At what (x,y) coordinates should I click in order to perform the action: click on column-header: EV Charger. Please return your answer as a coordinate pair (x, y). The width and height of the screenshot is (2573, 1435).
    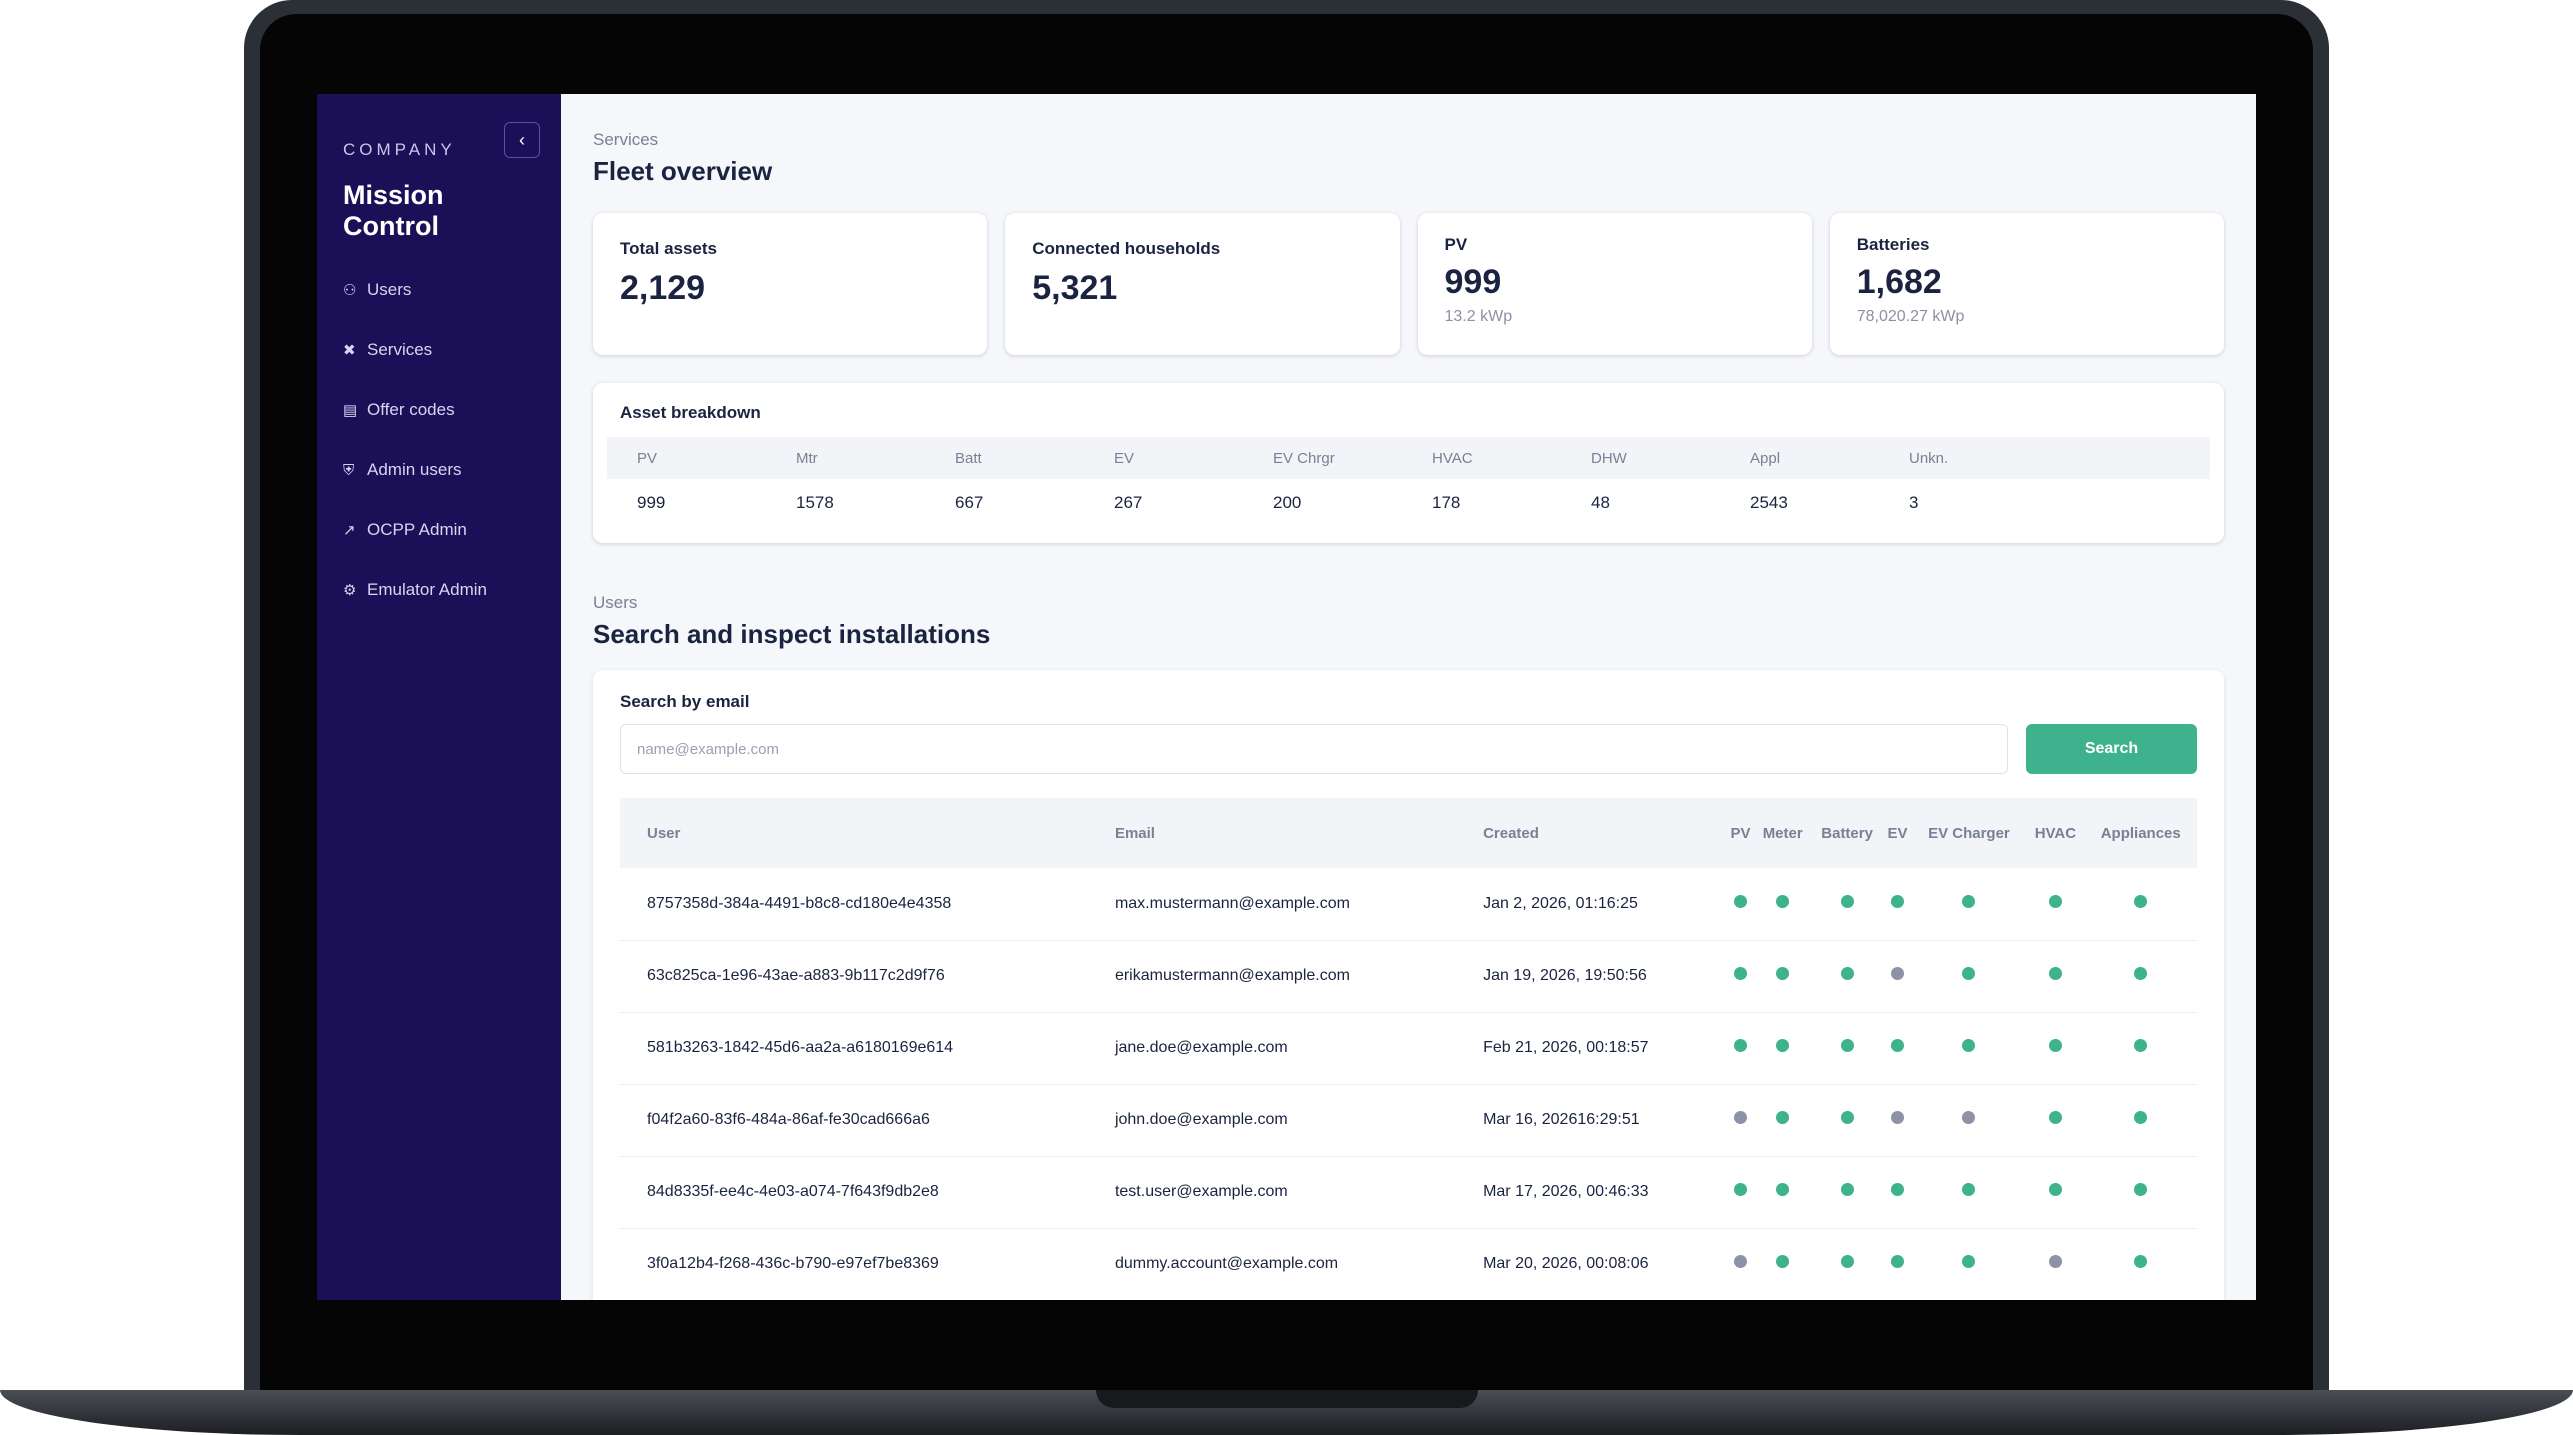
    Looking at the image, I should click on (1969, 833).